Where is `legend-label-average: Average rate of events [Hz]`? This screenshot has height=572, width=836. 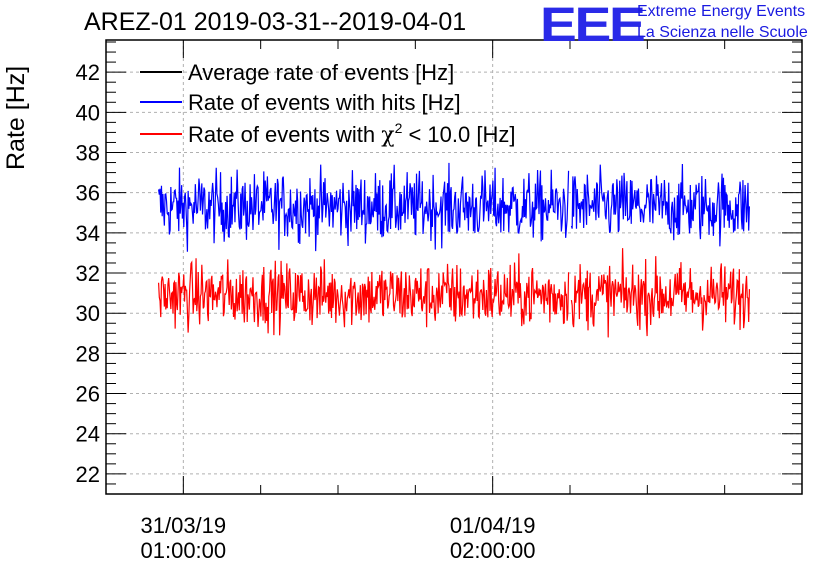 legend-label-average: Average rate of events [Hz] is located at coordinates (321, 72).